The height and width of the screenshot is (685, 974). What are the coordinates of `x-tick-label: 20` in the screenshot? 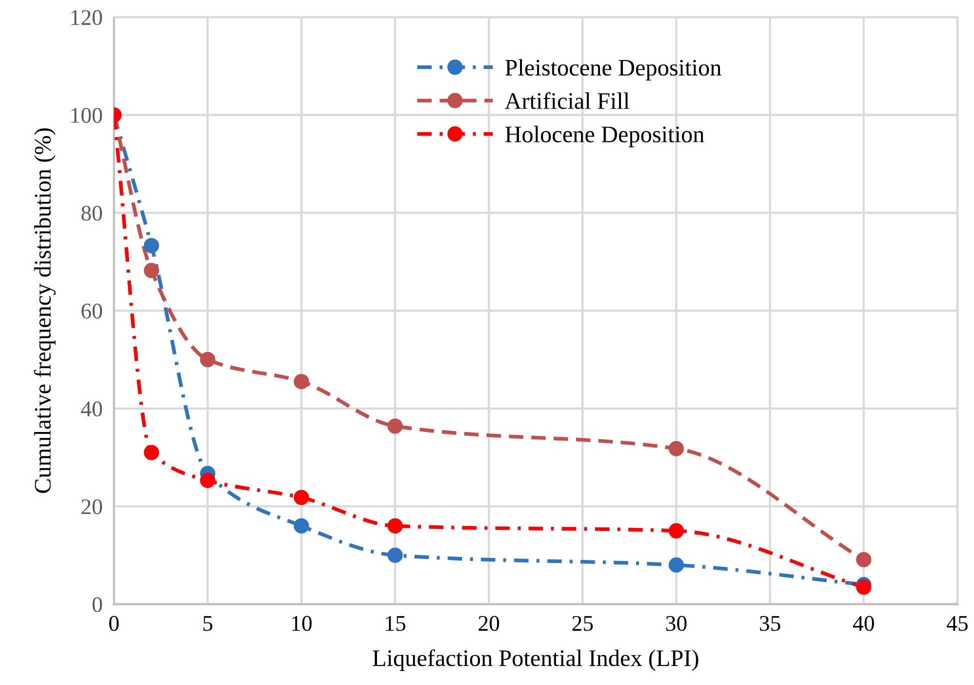 It's located at (489, 623).